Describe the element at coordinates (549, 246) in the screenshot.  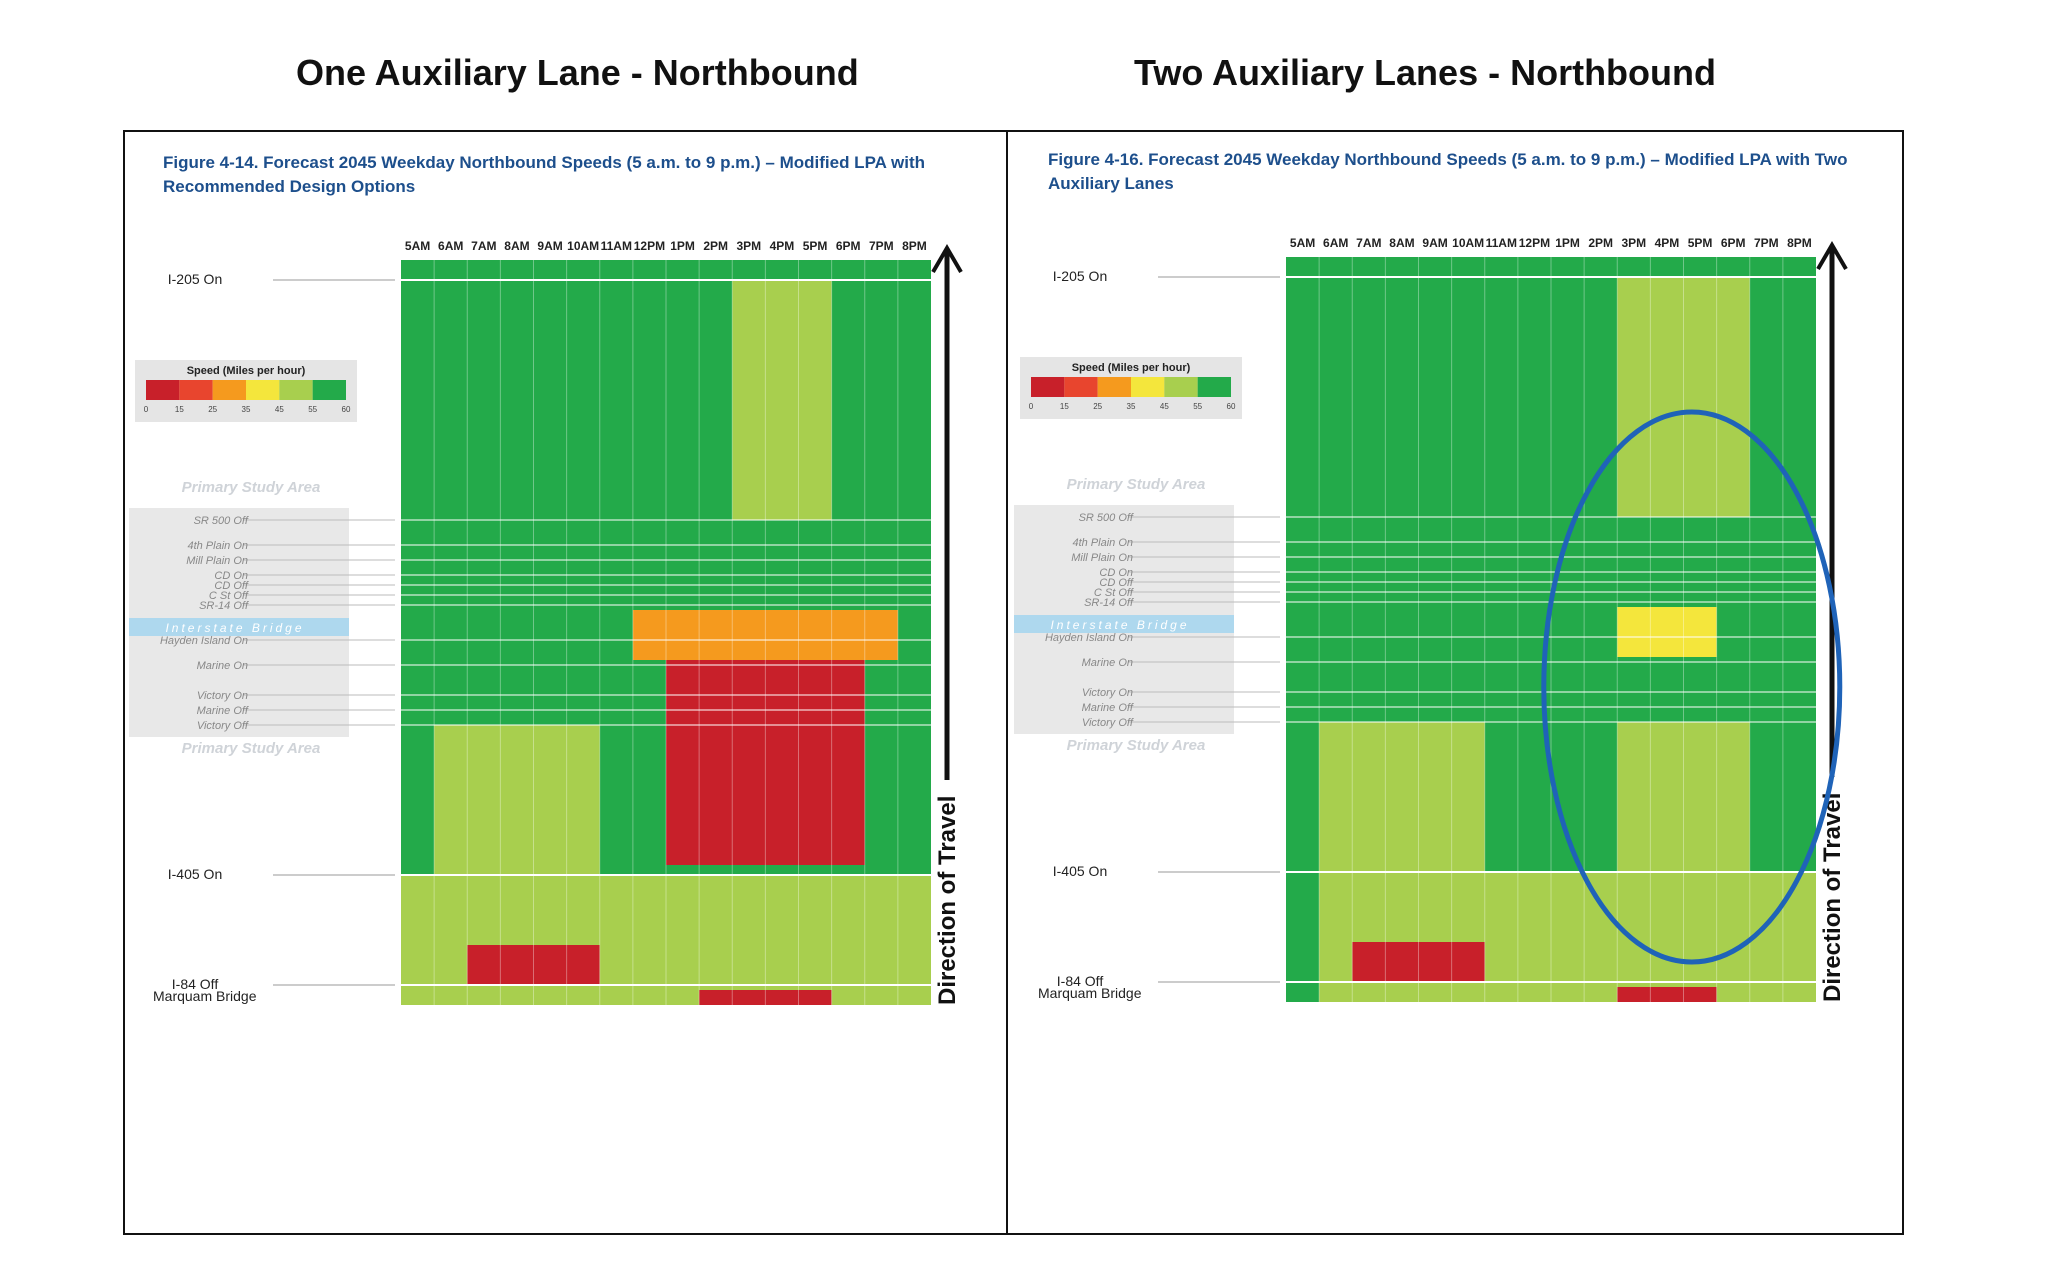
I see `time-tick-label: 9AM` at that location.